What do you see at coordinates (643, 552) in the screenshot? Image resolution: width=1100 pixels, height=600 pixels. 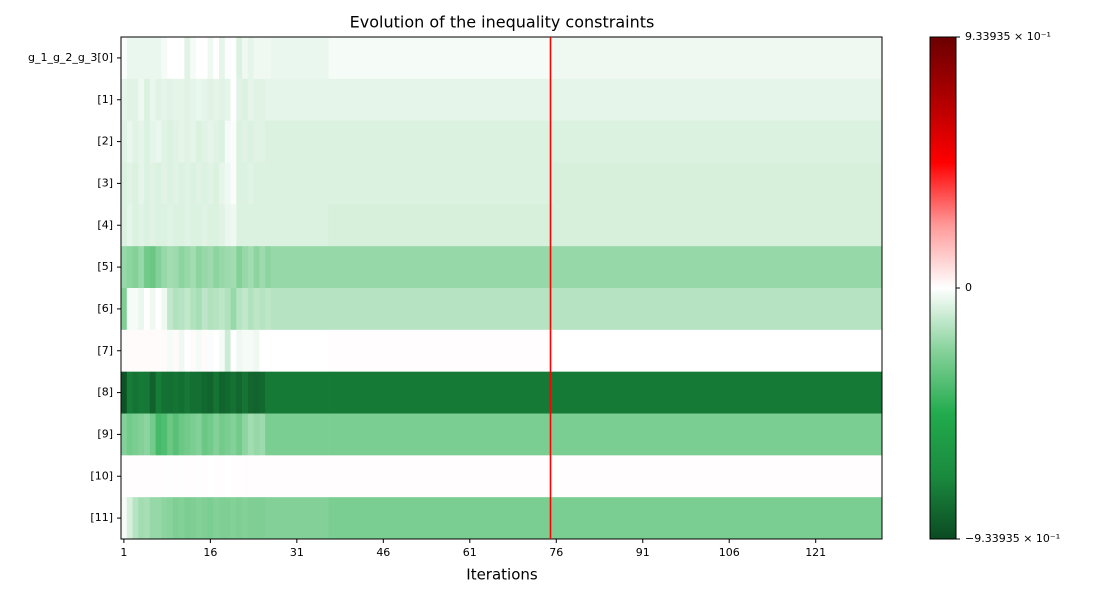 I see `x-tick-label: 91` at bounding box center [643, 552].